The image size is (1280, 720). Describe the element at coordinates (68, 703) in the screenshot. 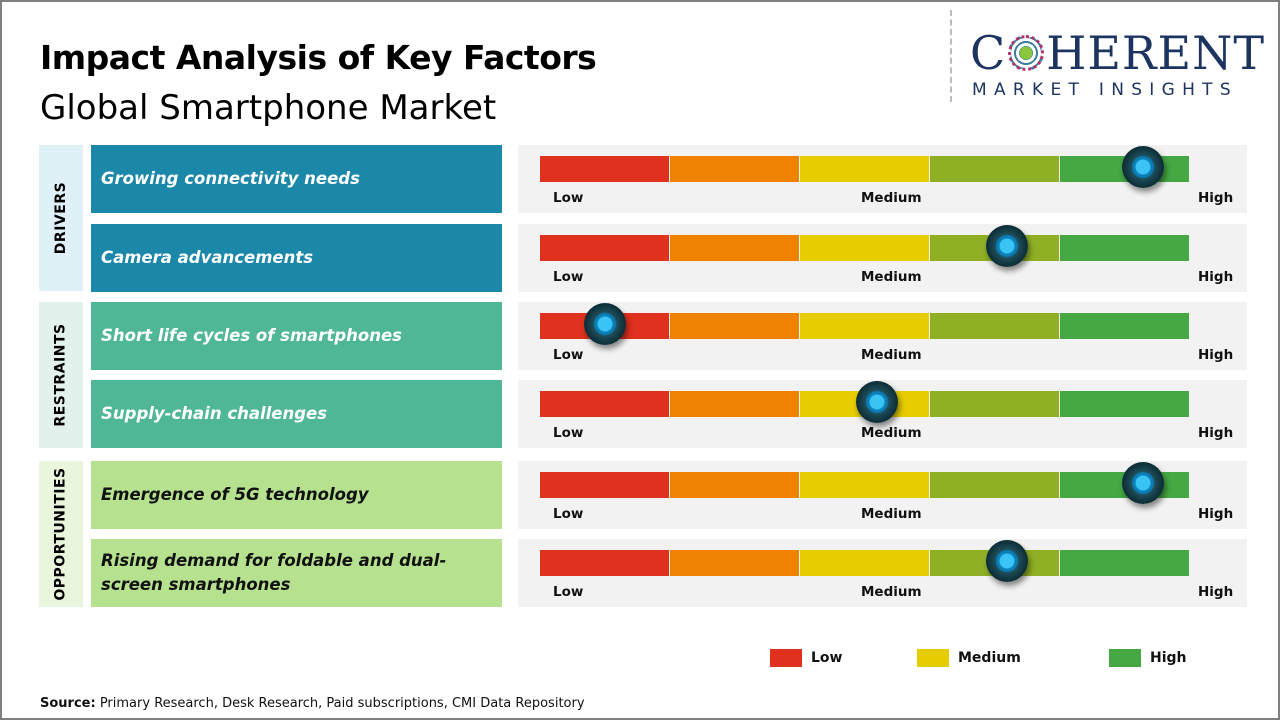

I see `source-label: Source:` at that location.